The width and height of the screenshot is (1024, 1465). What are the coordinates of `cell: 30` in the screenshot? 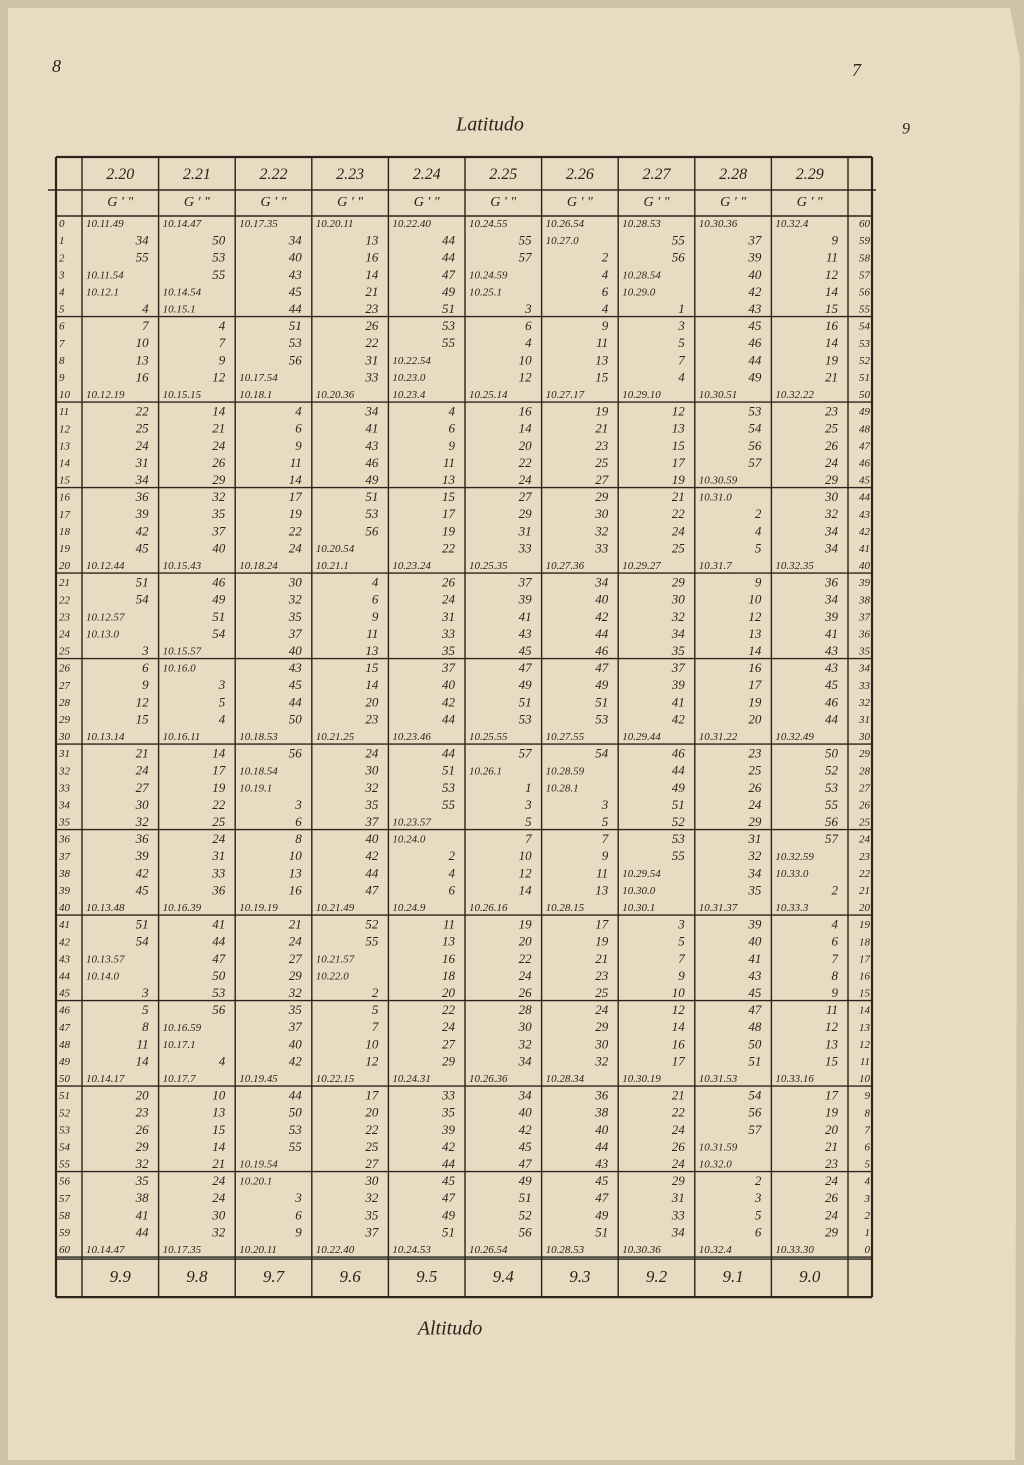 It's located at (678, 599).